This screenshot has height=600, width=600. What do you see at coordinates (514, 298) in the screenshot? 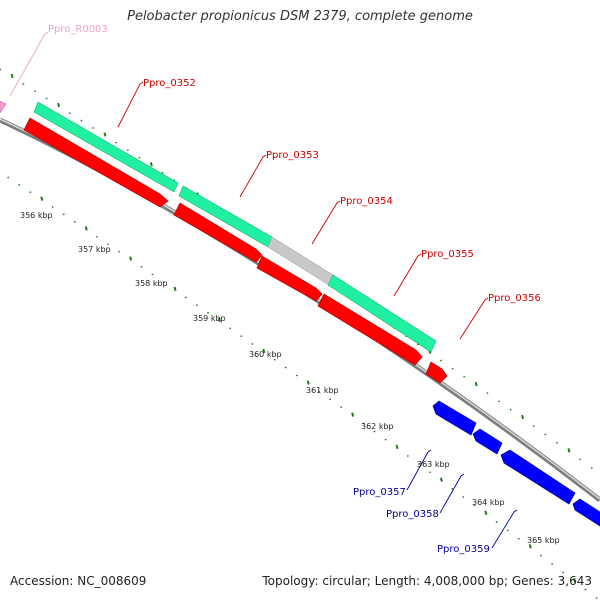
I see `gene-label: Ppro_0356` at bounding box center [514, 298].